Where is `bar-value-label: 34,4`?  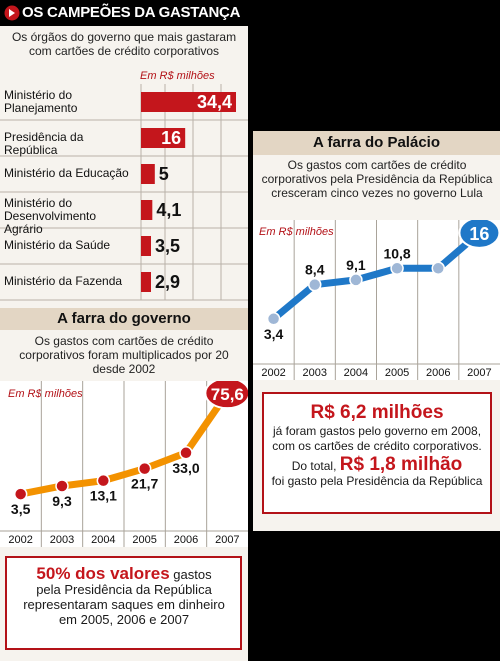 bar-value-label: 34,4 is located at coordinates (214, 102).